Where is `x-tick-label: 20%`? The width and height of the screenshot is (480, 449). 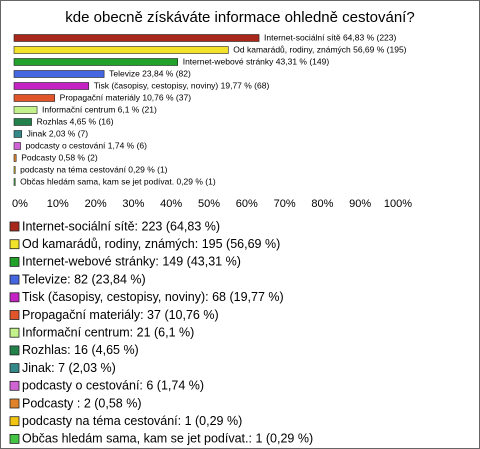 x-tick-label: 20% is located at coordinates (96, 204).